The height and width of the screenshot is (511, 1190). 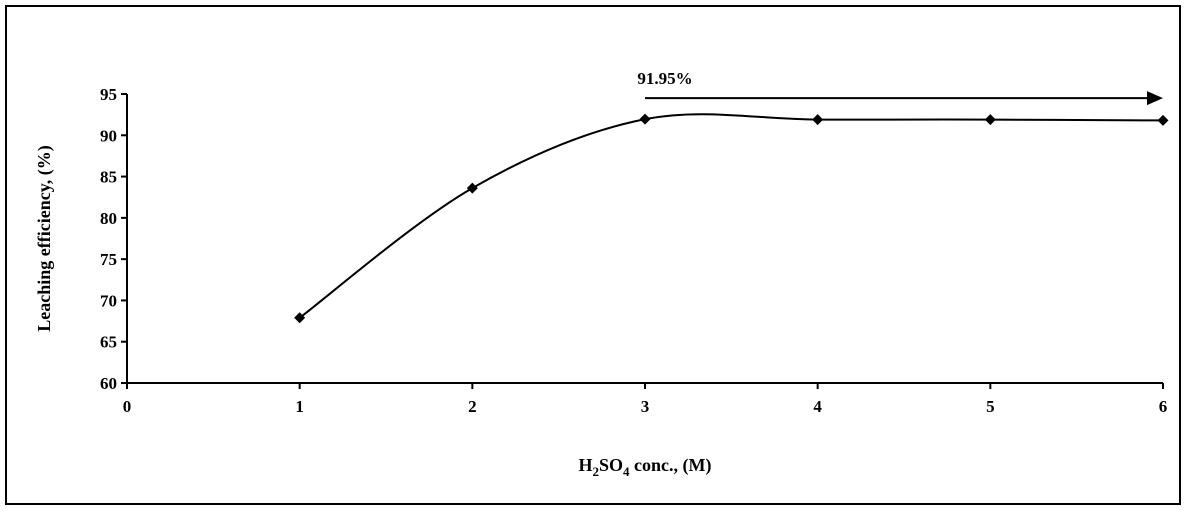 What do you see at coordinates (108, 94) in the screenshot?
I see `y-tick-label: 95` at bounding box center [108, 94].